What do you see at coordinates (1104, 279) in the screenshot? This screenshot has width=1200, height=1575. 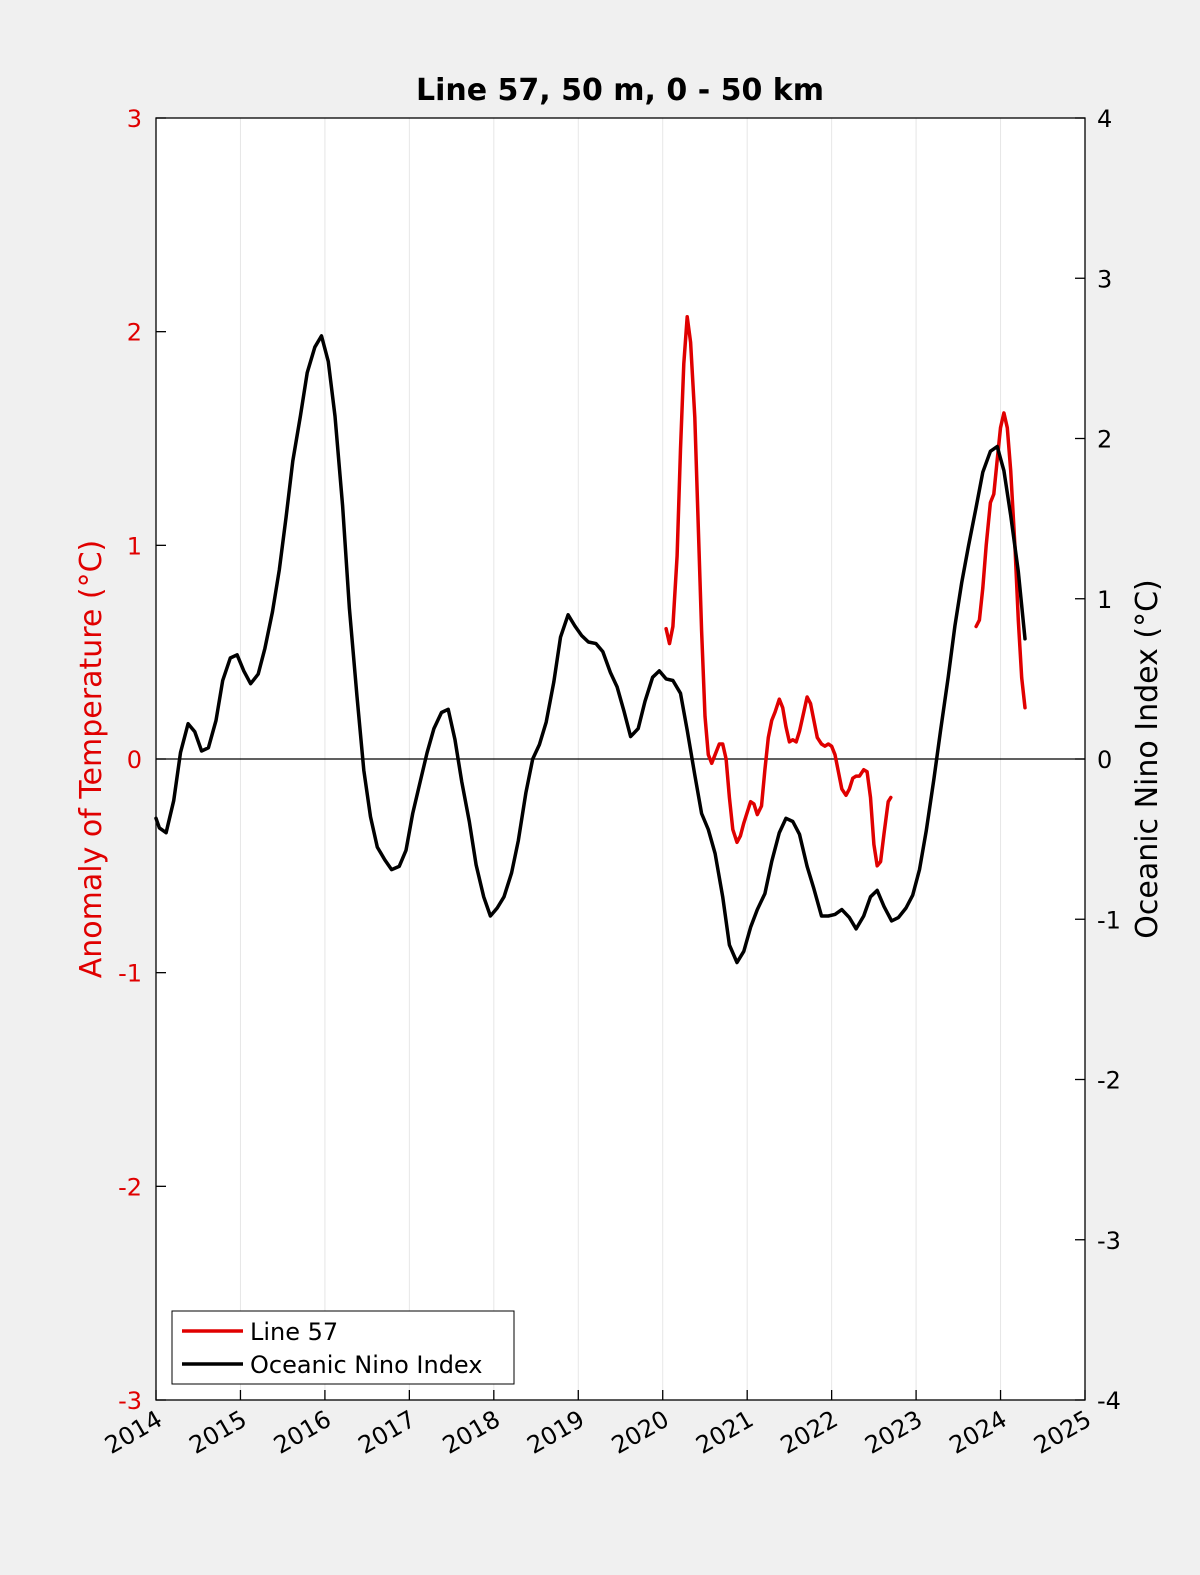 I see `right-tick-label: 3` at bounding box center [1104, 279].